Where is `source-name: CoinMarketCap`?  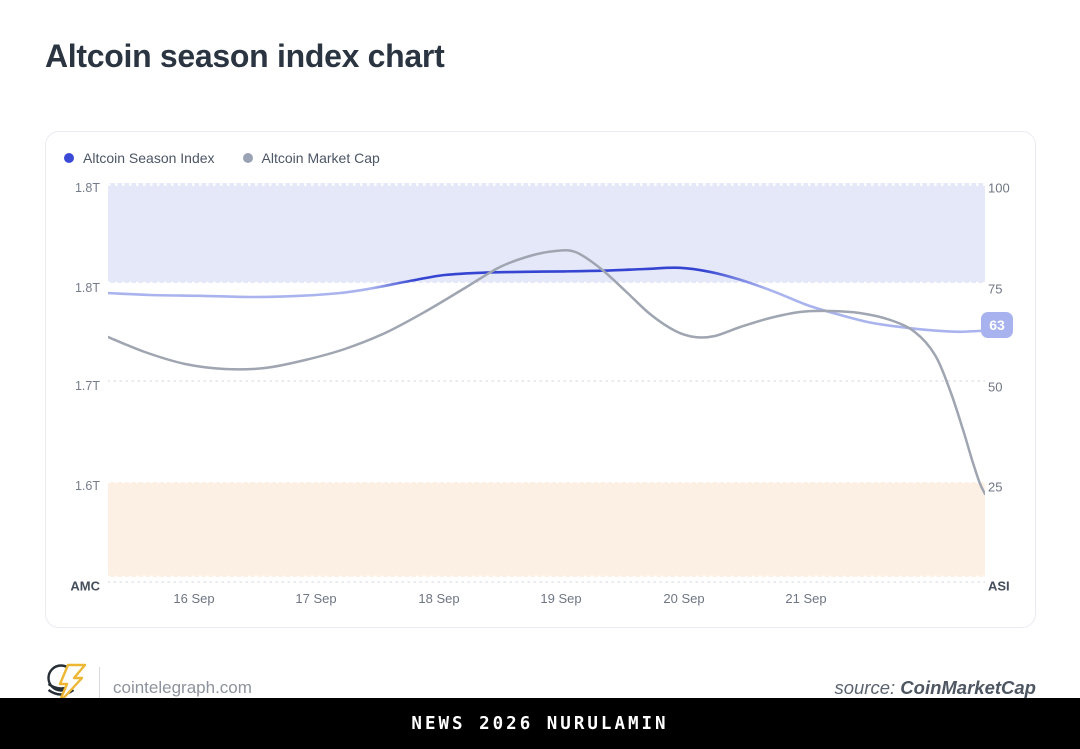
source-name: CoinMarketCap is located at coordinates (968, 687).